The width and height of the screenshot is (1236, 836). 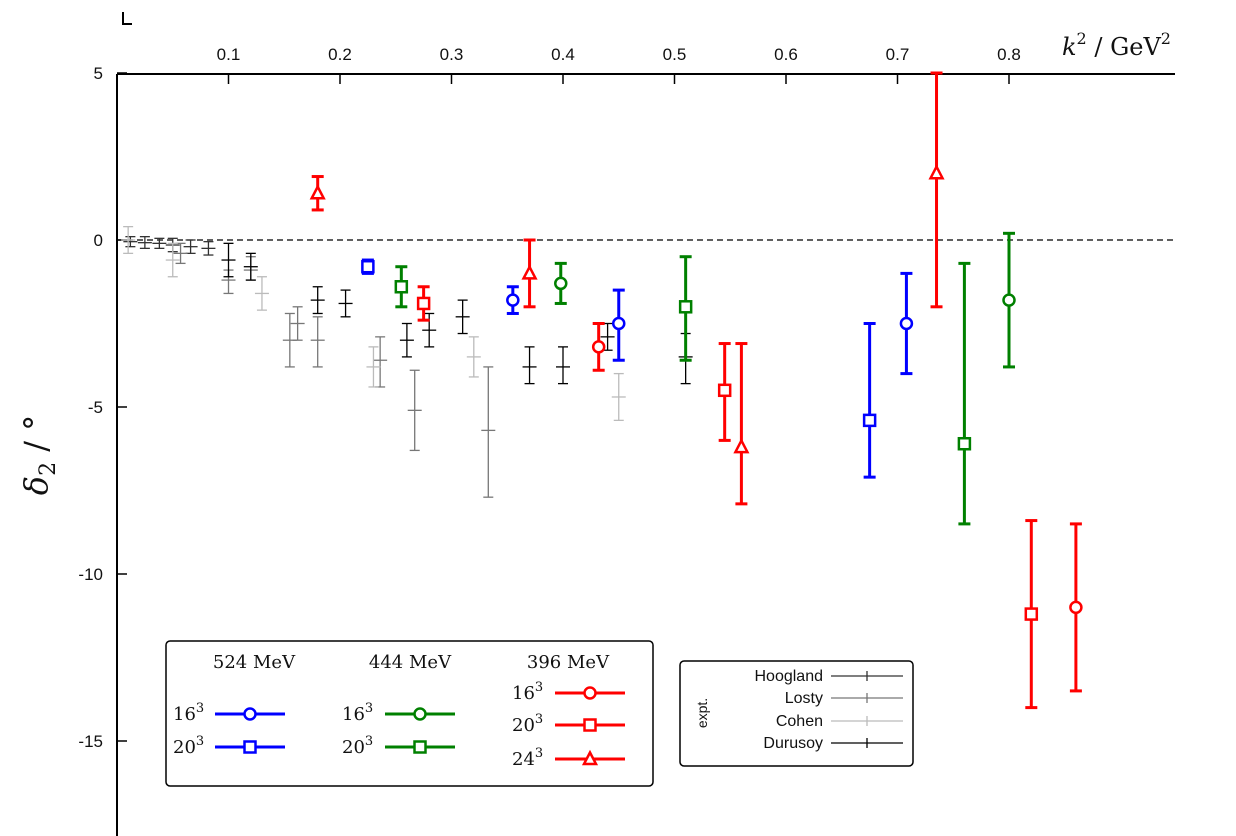 I want to click on legend-expt-label: Hoogland, so click(x=789, y=676).